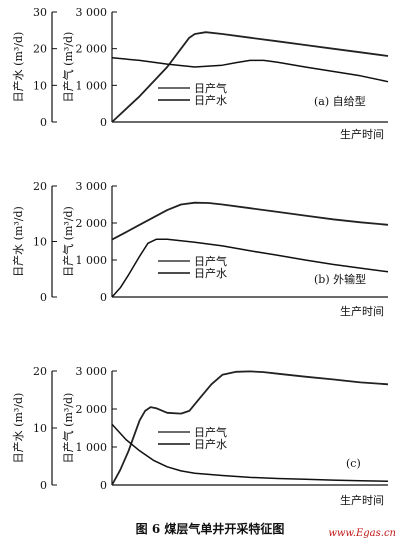 The width and height of the screenshot is (400, 545). I want to click on gas-tick-label-p2: 0, so click(103, 297).